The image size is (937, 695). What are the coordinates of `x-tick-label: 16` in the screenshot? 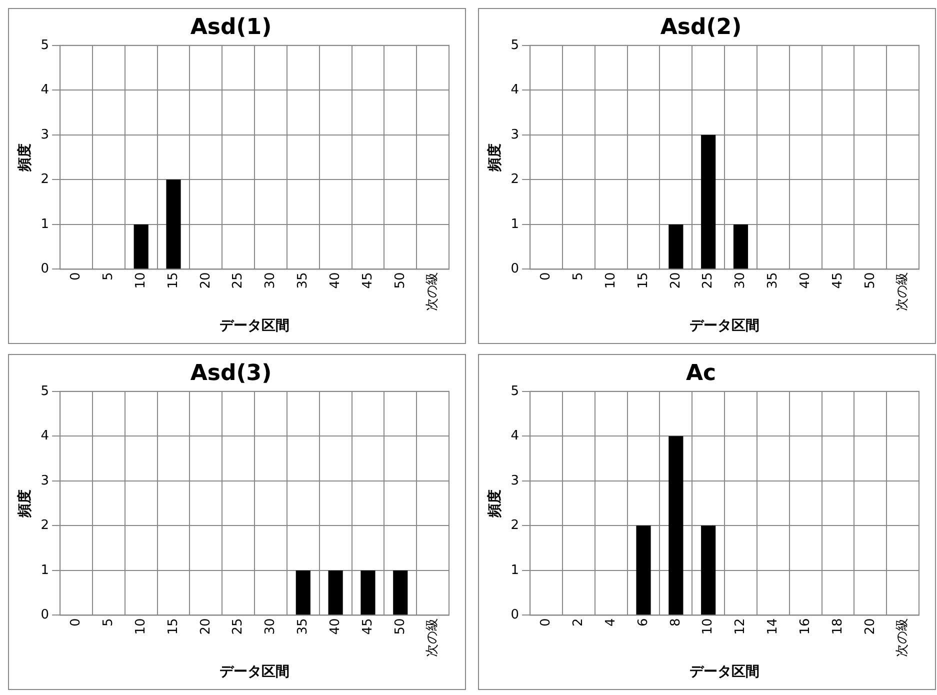 It's located at (805, 626).